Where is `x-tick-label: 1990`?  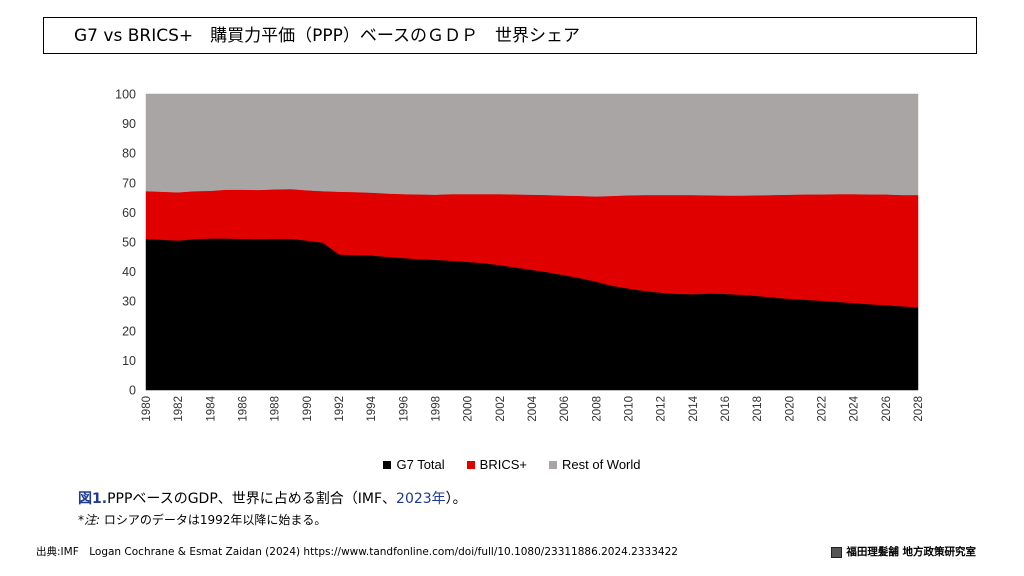 x-tick-label: 1990 is located at coordinates (308, 409).